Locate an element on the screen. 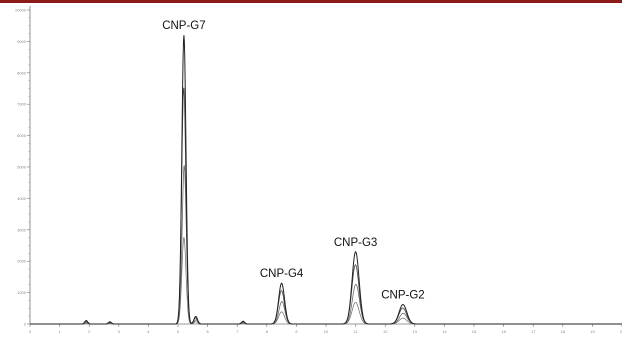  x-tick-label: 13 is located at coordinates (415, 331).